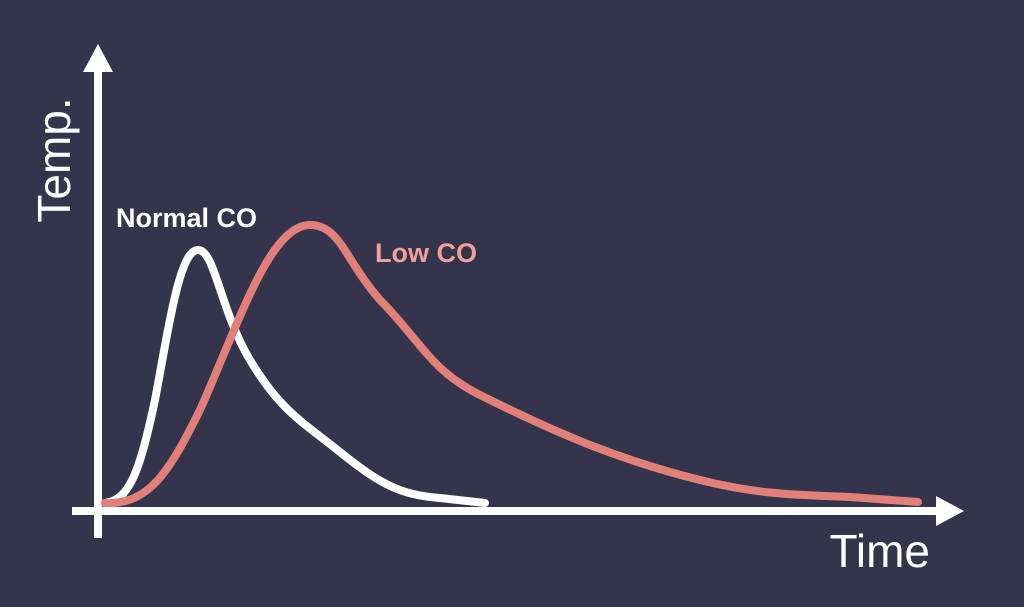  What do you see at coordinates (186, 218) in the screenshot?
I see `curve-label: Normal CO` at bounding box center [186, 218].